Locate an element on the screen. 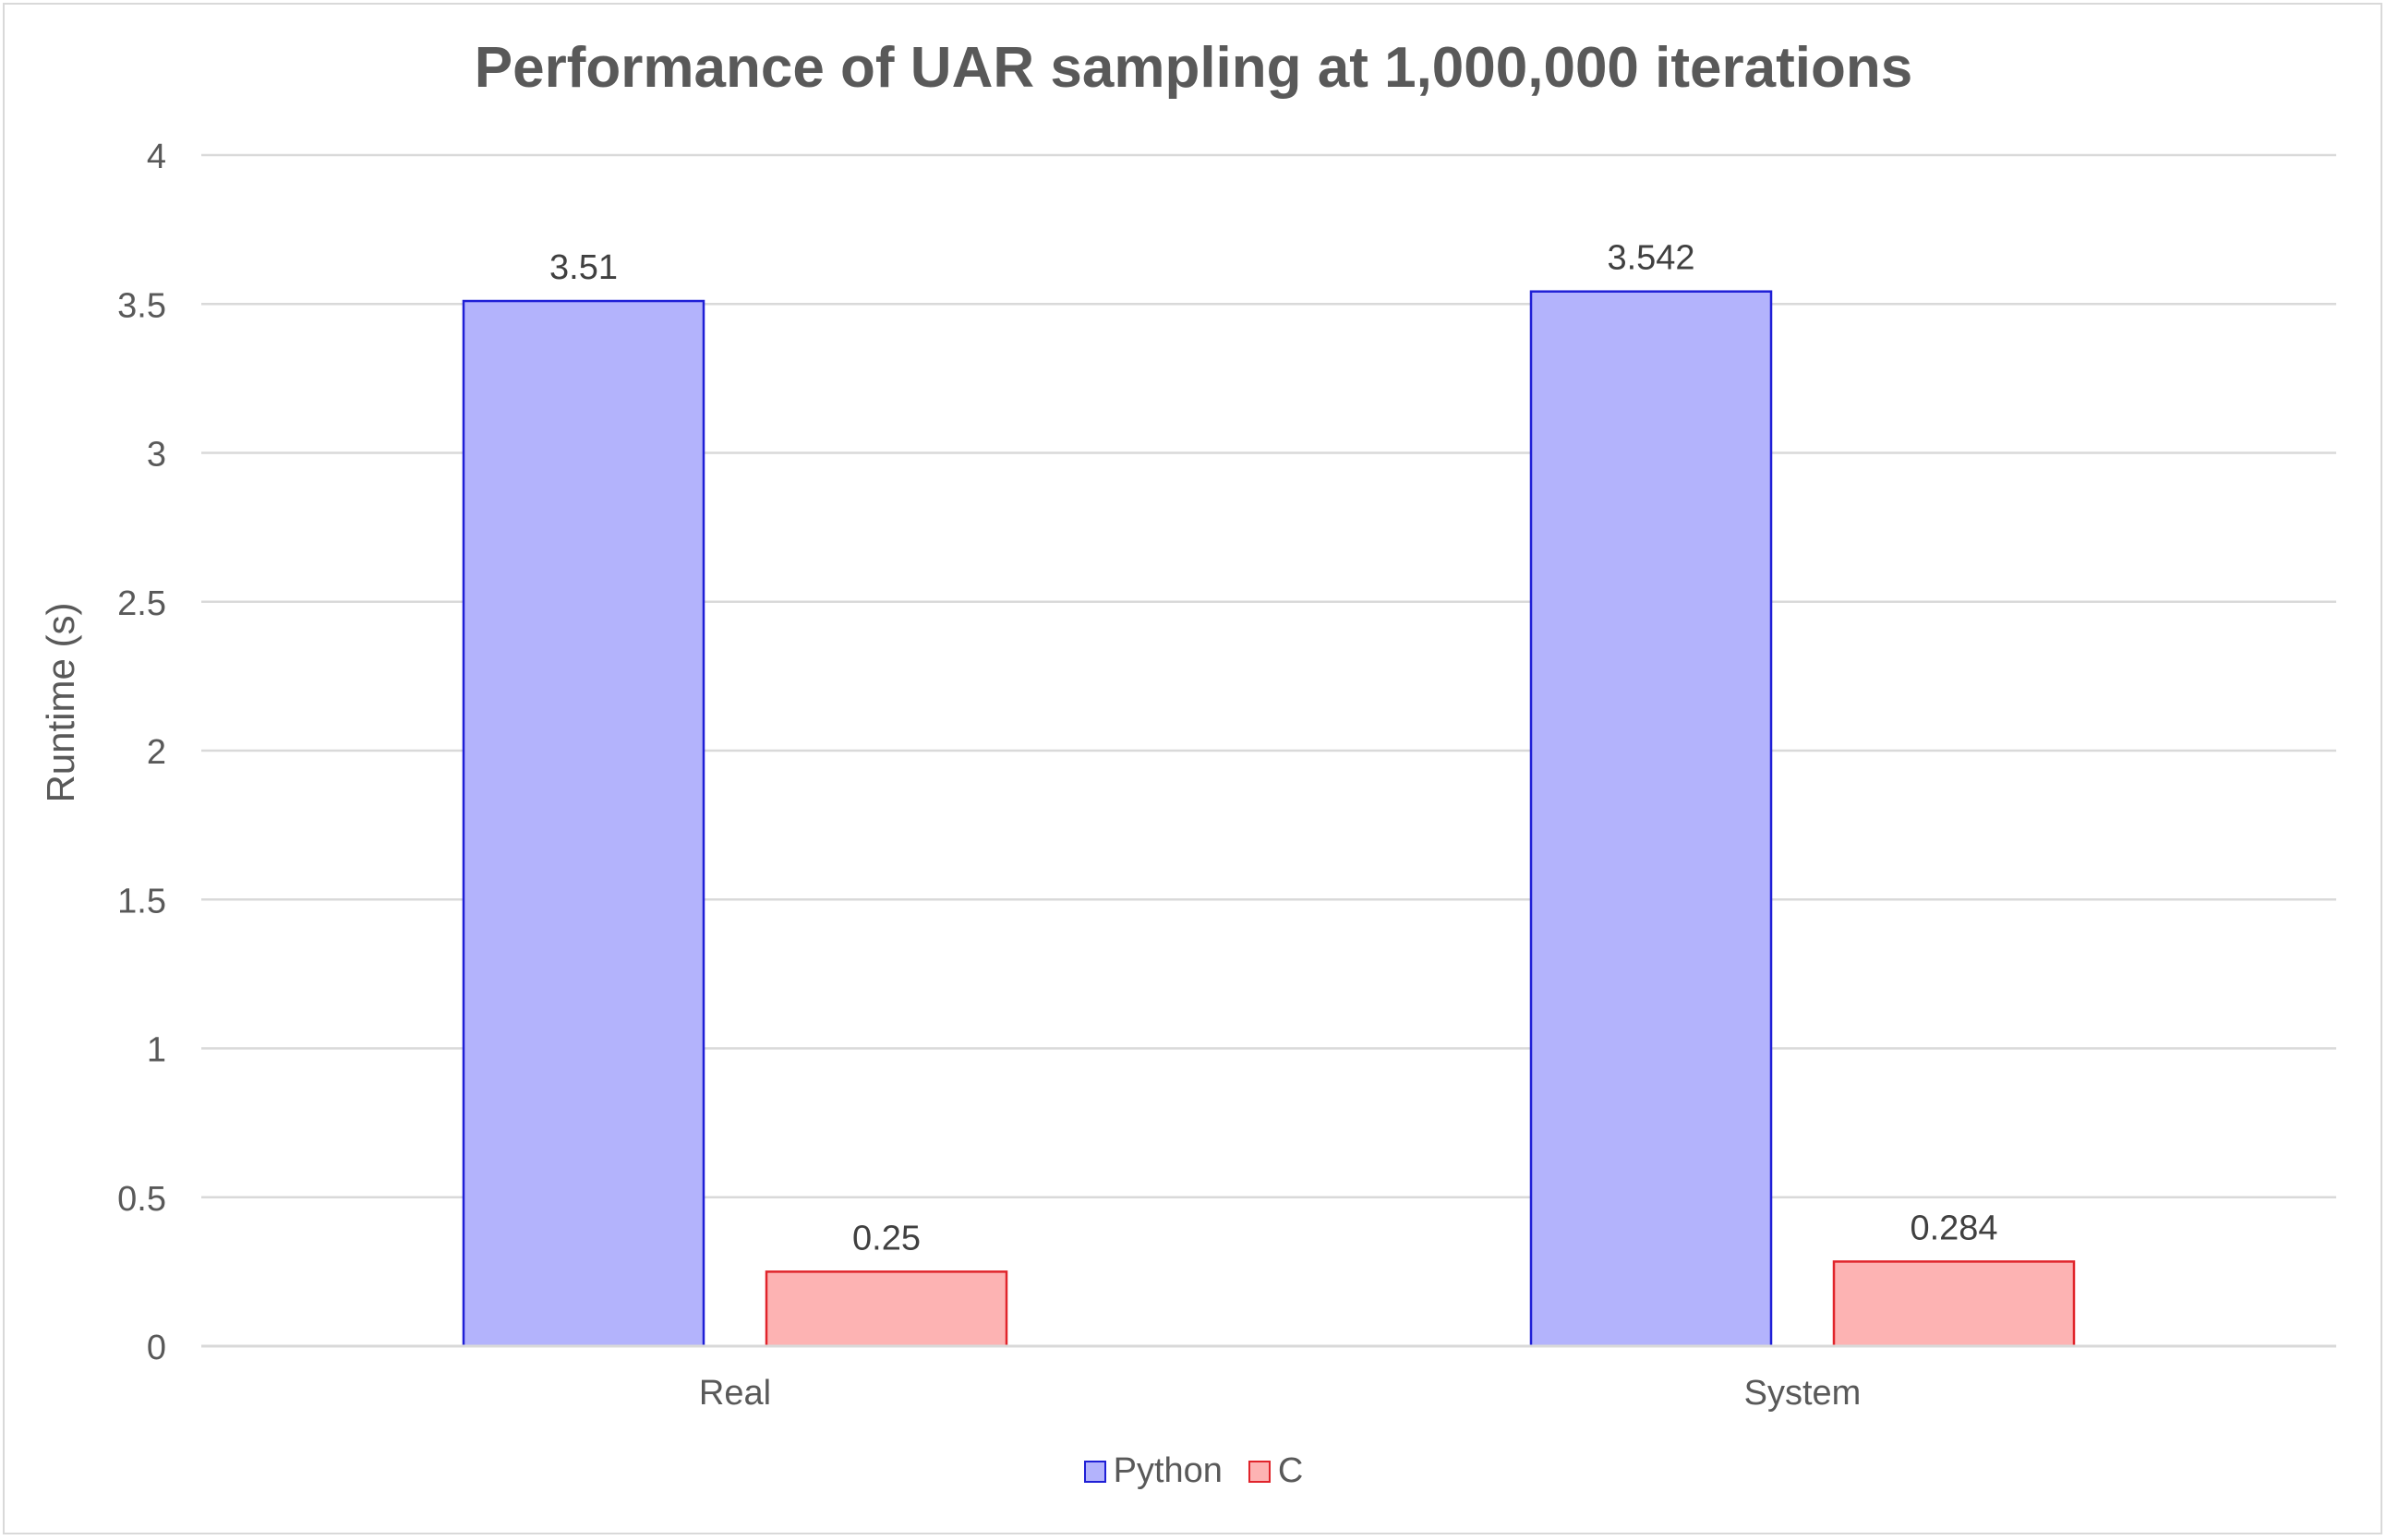  y-tick-label: 2.5 is located at coordinates (141, 604).